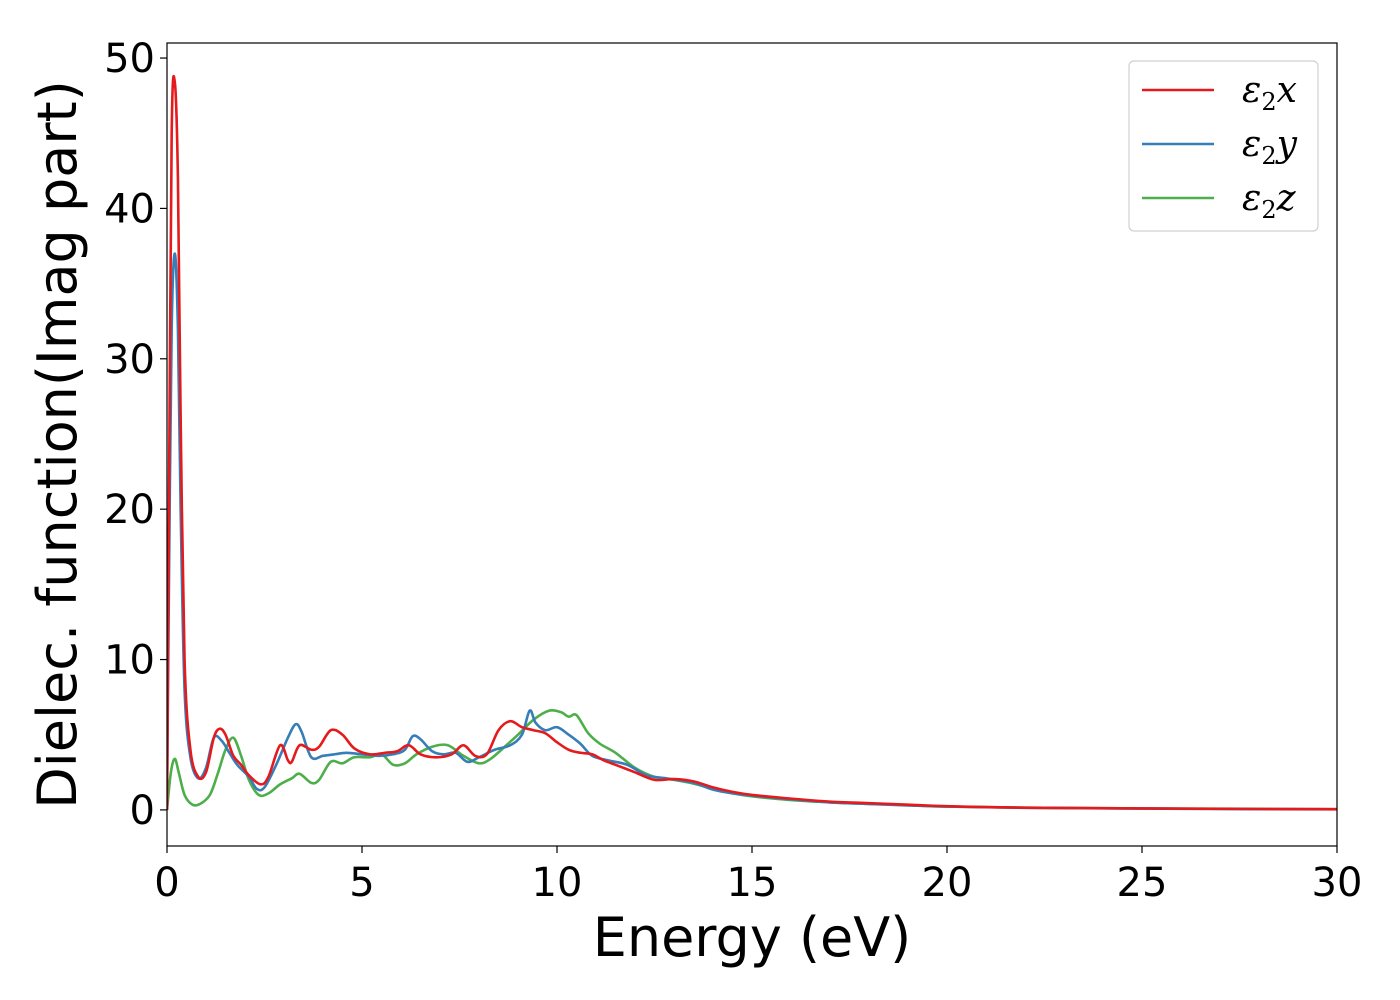 Image resolution: width=1400 pixels, height=1000 pixels. What do you see at coordinates (752, 883) in the screenshot?
I see `x-tick-label: 15` at bounding box center [752, 883].